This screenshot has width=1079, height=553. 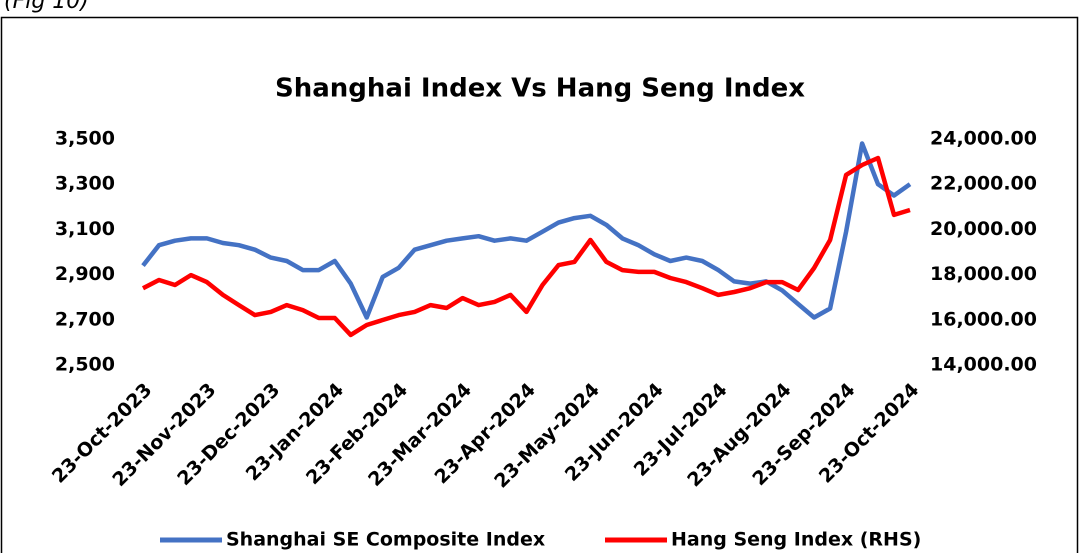 What do you see at coordinates (540, 89) in the screenshot?
I see `chart-title: Shanghai Index Vs Hang Seng Index` at bounding box center [540, 89].